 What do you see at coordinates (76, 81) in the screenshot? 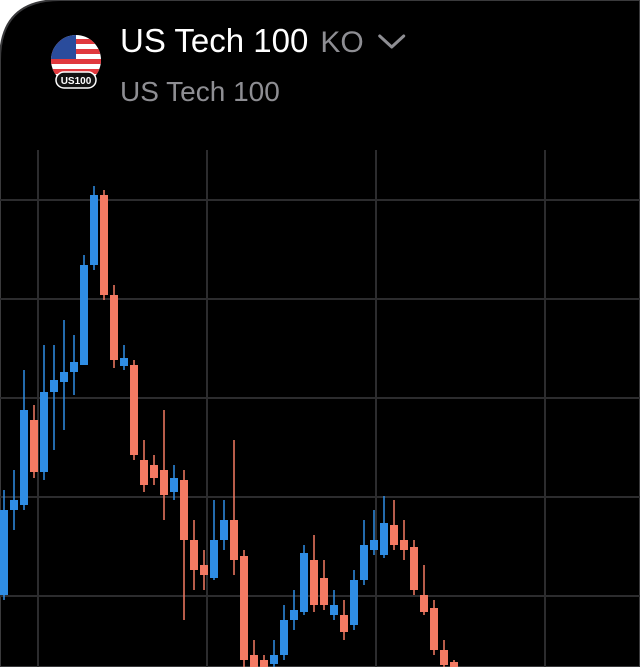
I see `badge: US100` at bounding box center [76, 81].